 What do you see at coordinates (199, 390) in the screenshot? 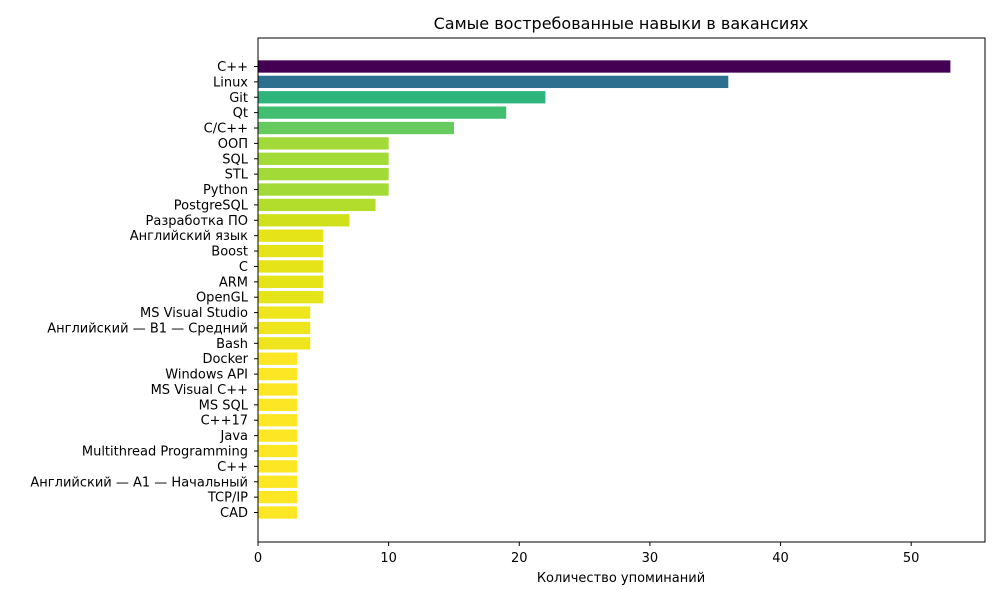
I see `y-tick-label: MS Visual C++` at bounding box center [199, 390].